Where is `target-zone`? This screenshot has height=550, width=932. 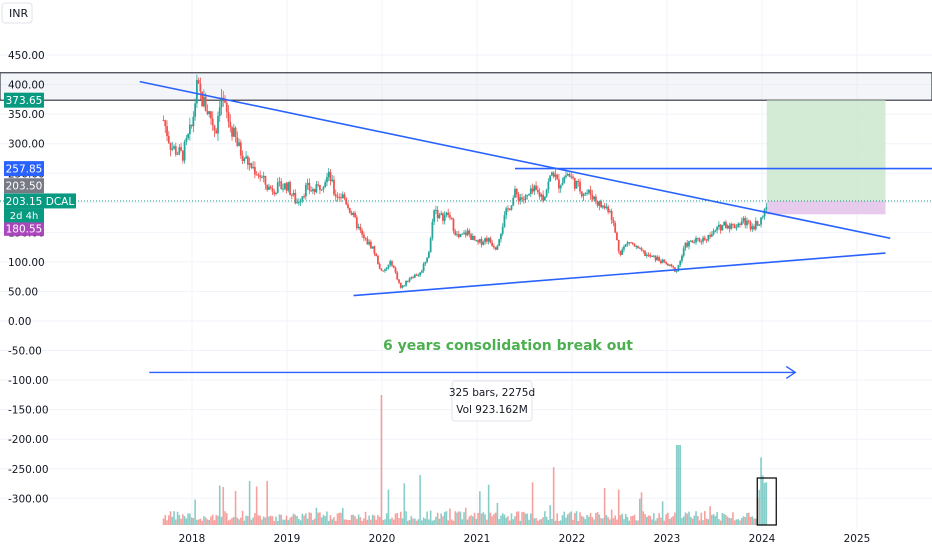 target-zone is located at coordinates (826, 150).